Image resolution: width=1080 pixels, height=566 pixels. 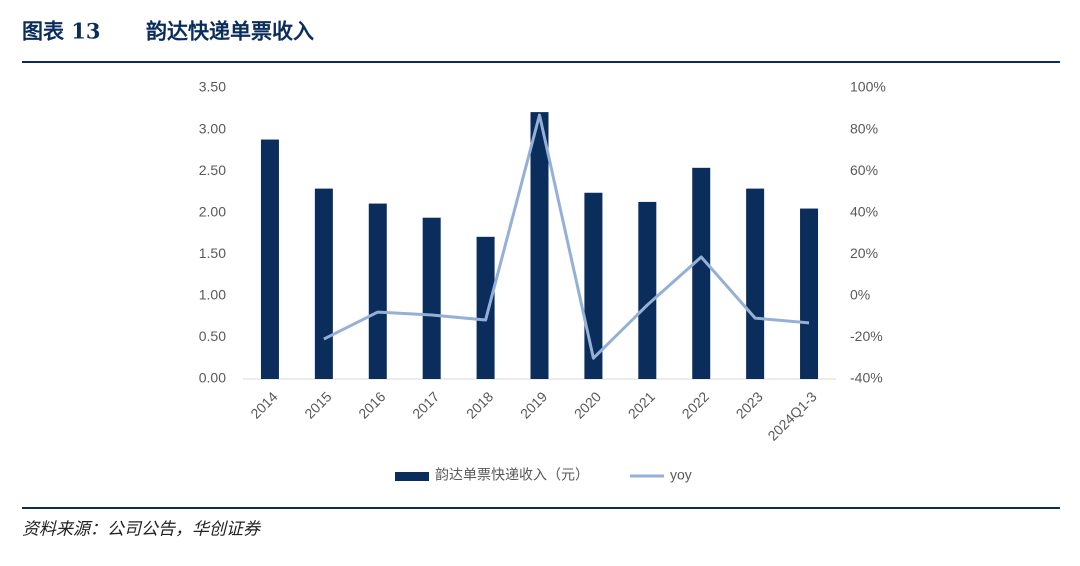 What do you see at coordinates (533, 404) in the screenshot?
I see `x-tick-label: 2019` at bounding box center [533, 404].